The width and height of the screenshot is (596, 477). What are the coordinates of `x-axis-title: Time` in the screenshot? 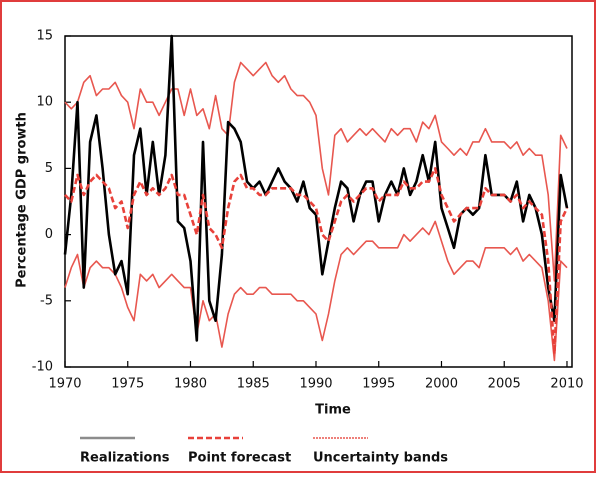 It's located at (333, 410).